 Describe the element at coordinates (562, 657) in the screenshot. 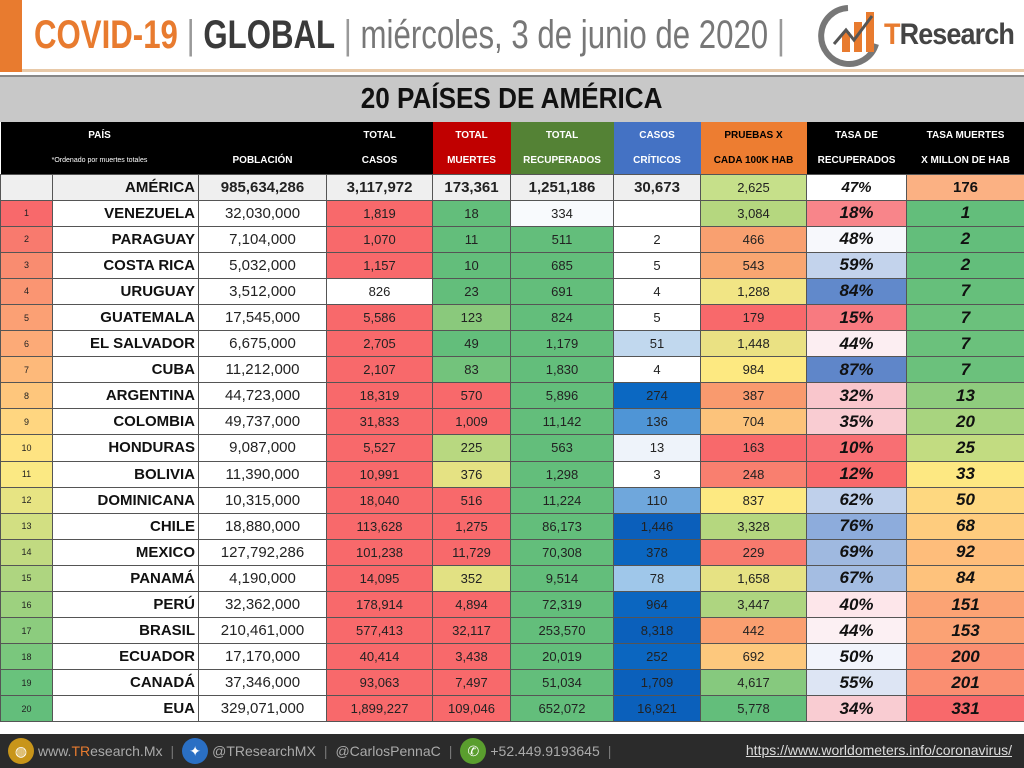

I see `cell-recuperados: 20,019` at that location.